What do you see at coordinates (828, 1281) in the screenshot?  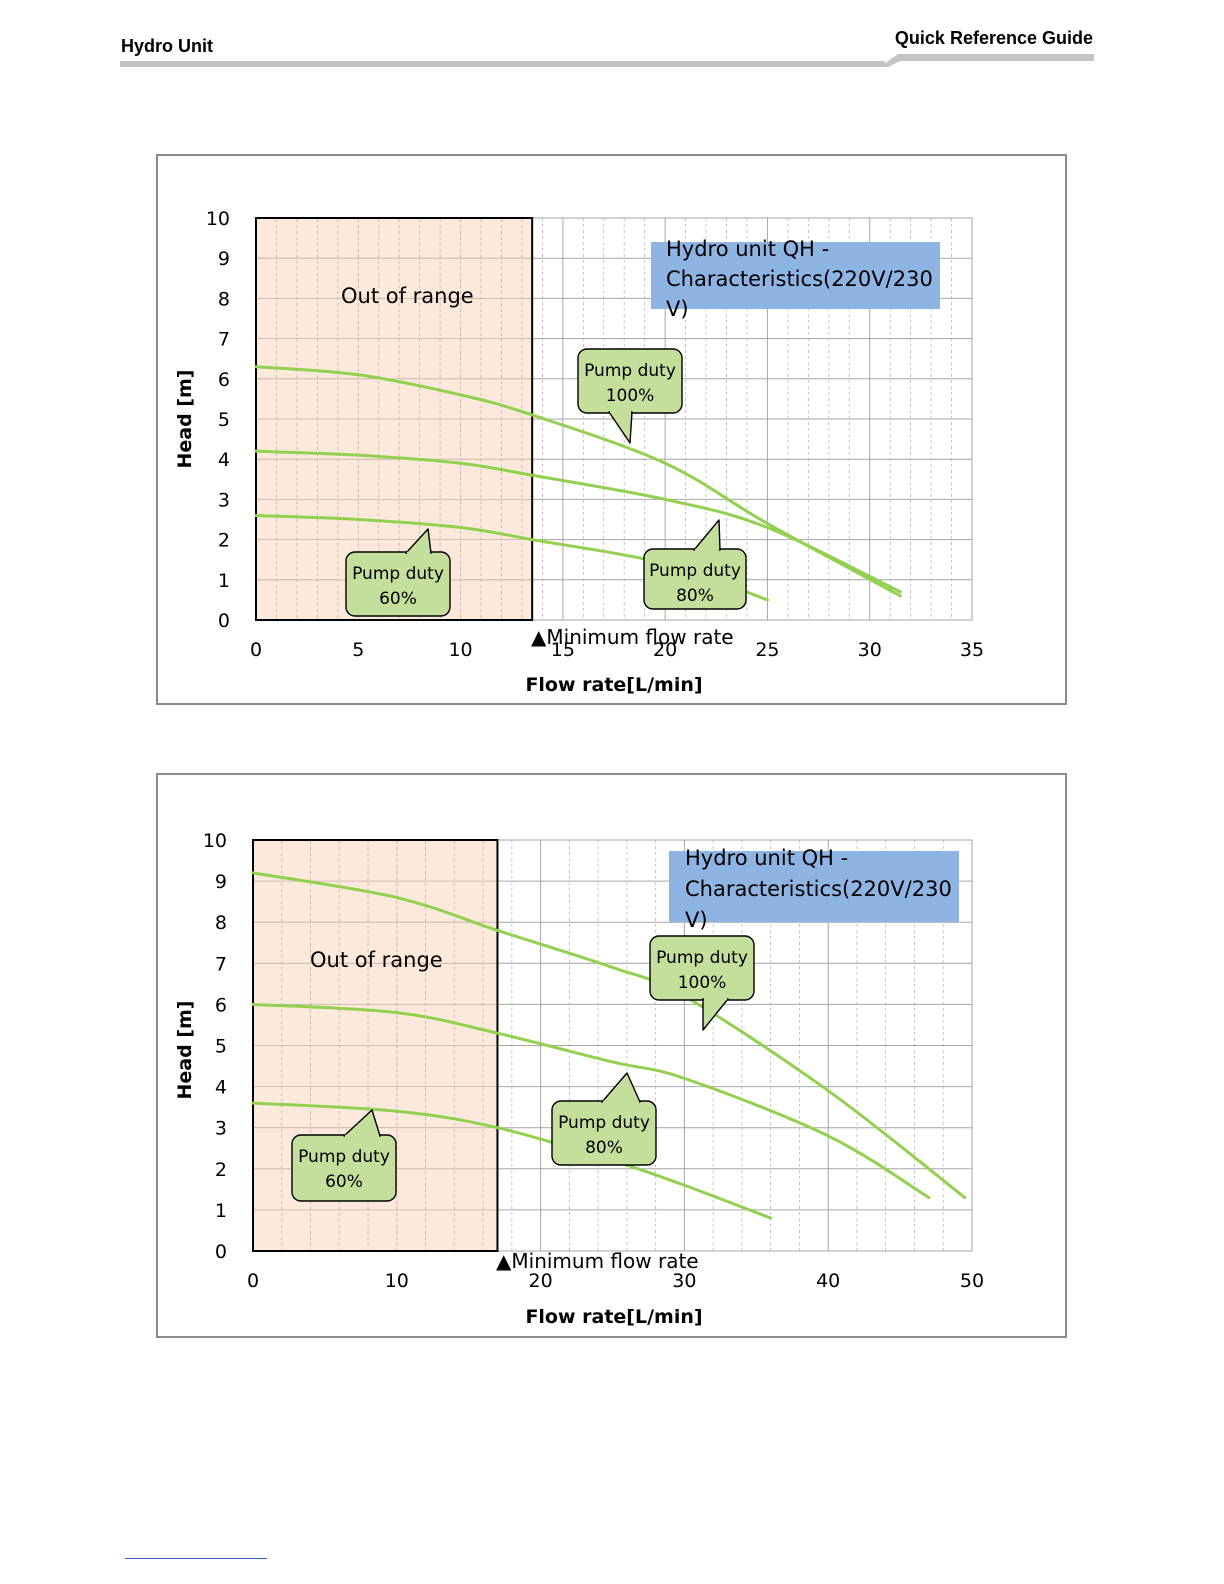 I see `x-tick-label: 40` at bounding box center [828, 1281].